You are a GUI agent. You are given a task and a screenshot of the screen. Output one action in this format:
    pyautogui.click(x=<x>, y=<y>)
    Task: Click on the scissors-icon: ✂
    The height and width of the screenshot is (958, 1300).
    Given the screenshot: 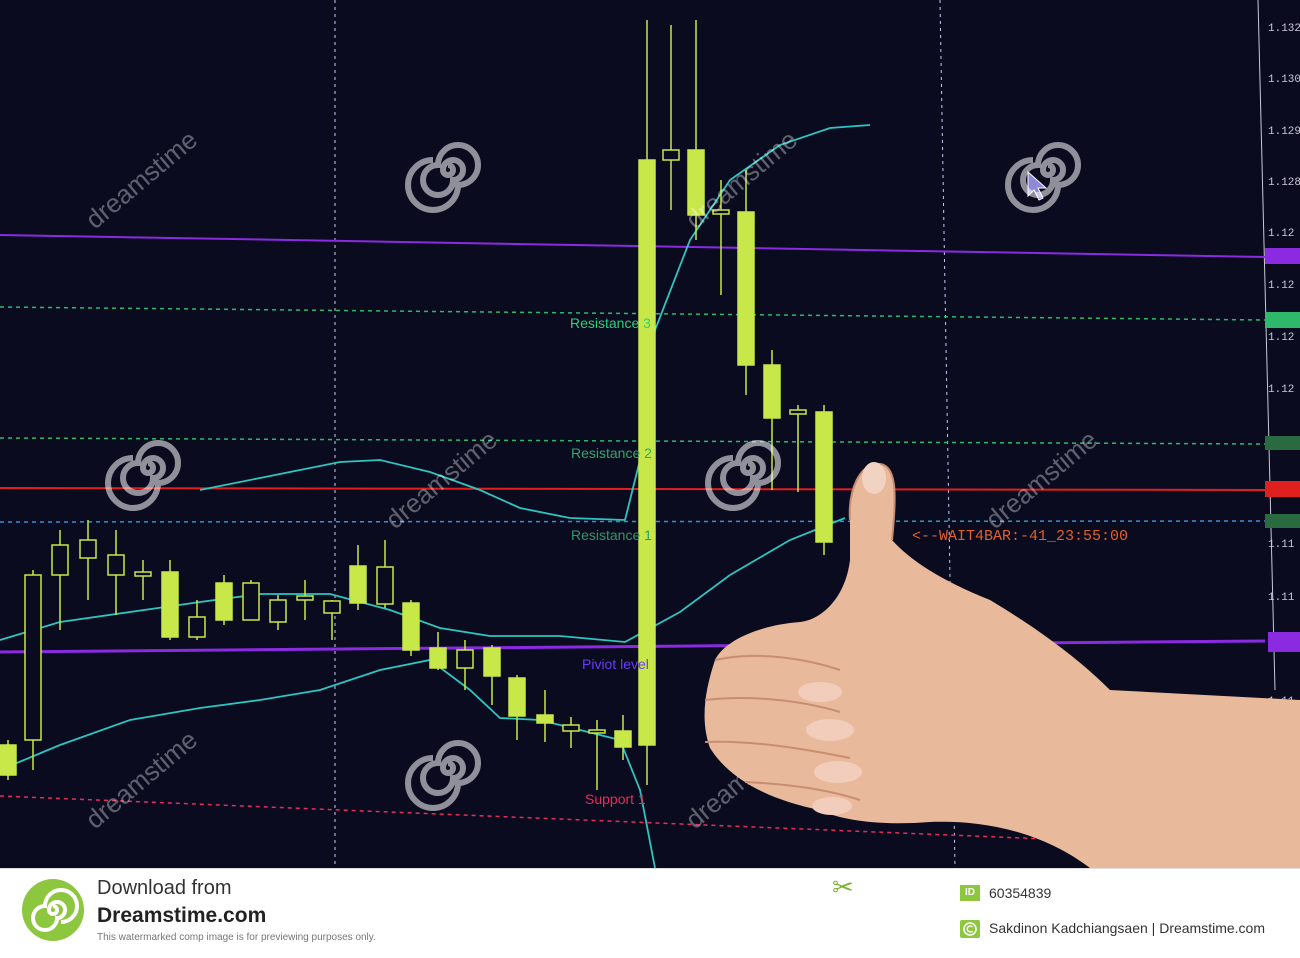 What is the action you would take?
    pyautogui.click(x=843, y=887)
    